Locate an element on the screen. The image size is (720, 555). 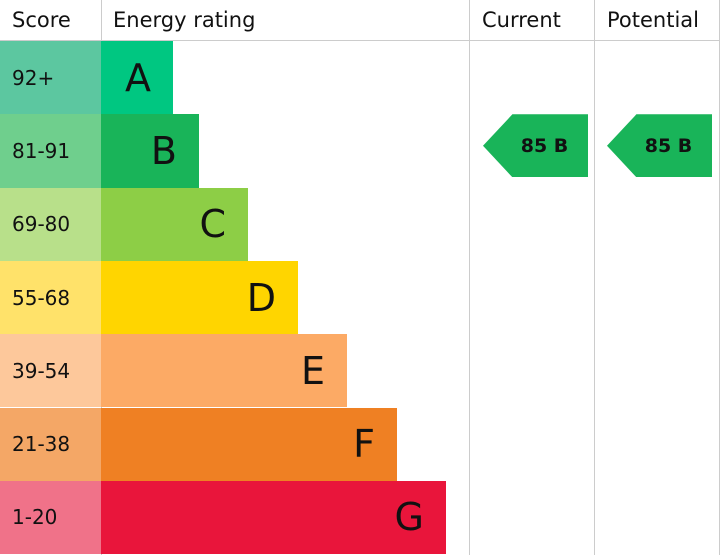
score-cell: 92+ is located at coordinates (50, 78).